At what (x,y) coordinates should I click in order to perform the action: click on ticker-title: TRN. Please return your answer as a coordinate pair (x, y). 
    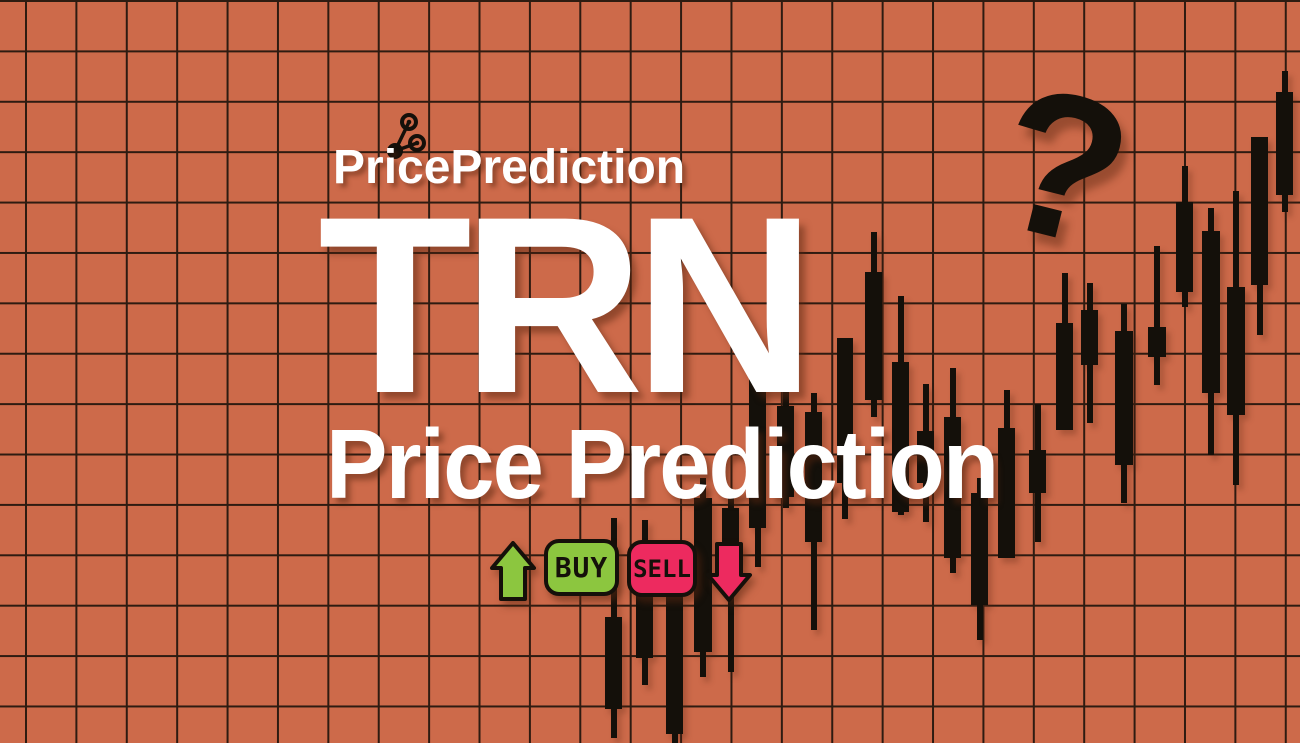
    Looking at the image, I should click on (567, 305).